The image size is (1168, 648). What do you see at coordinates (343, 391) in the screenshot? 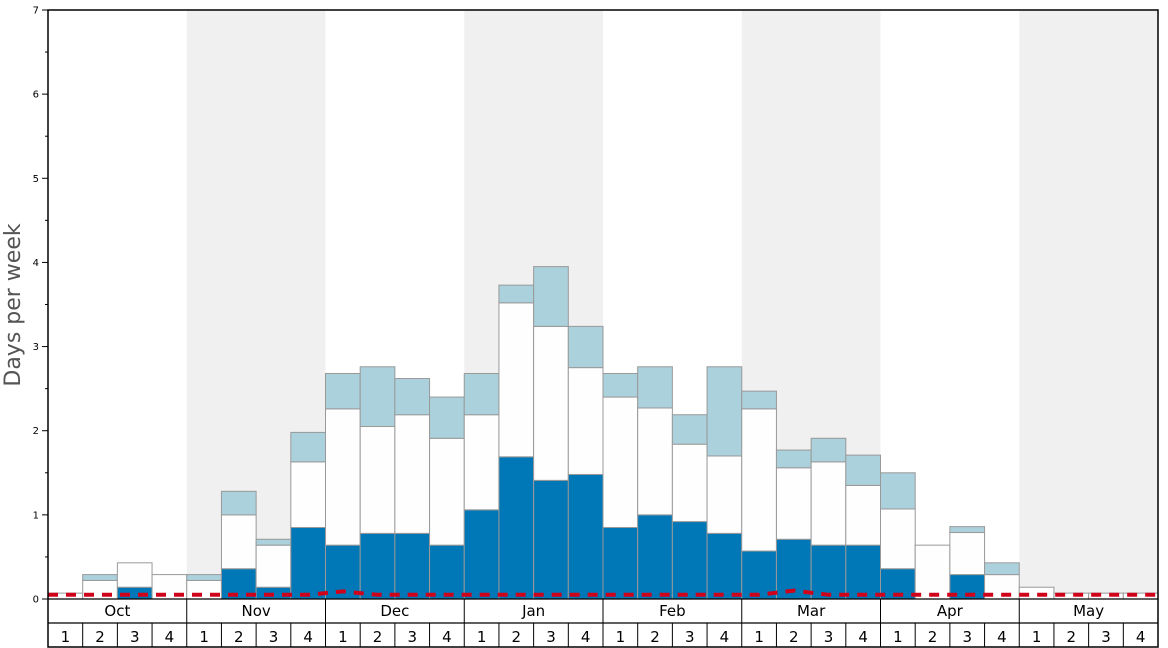
I see `bar-light-blue-w9` at bounding box center [343, 391].